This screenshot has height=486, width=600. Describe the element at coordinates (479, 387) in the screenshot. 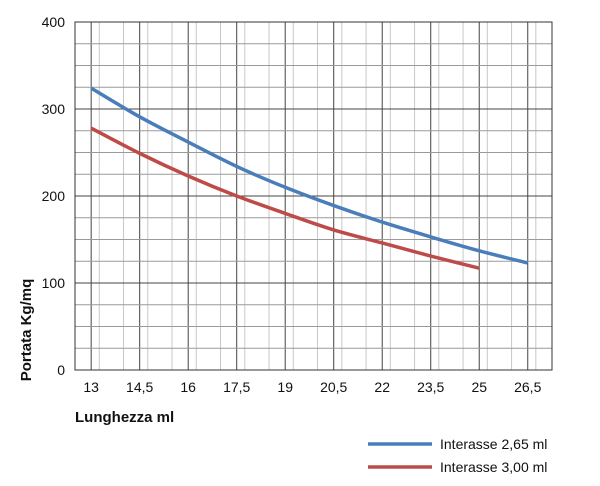

I see `x-tick-label: 25` at that location.